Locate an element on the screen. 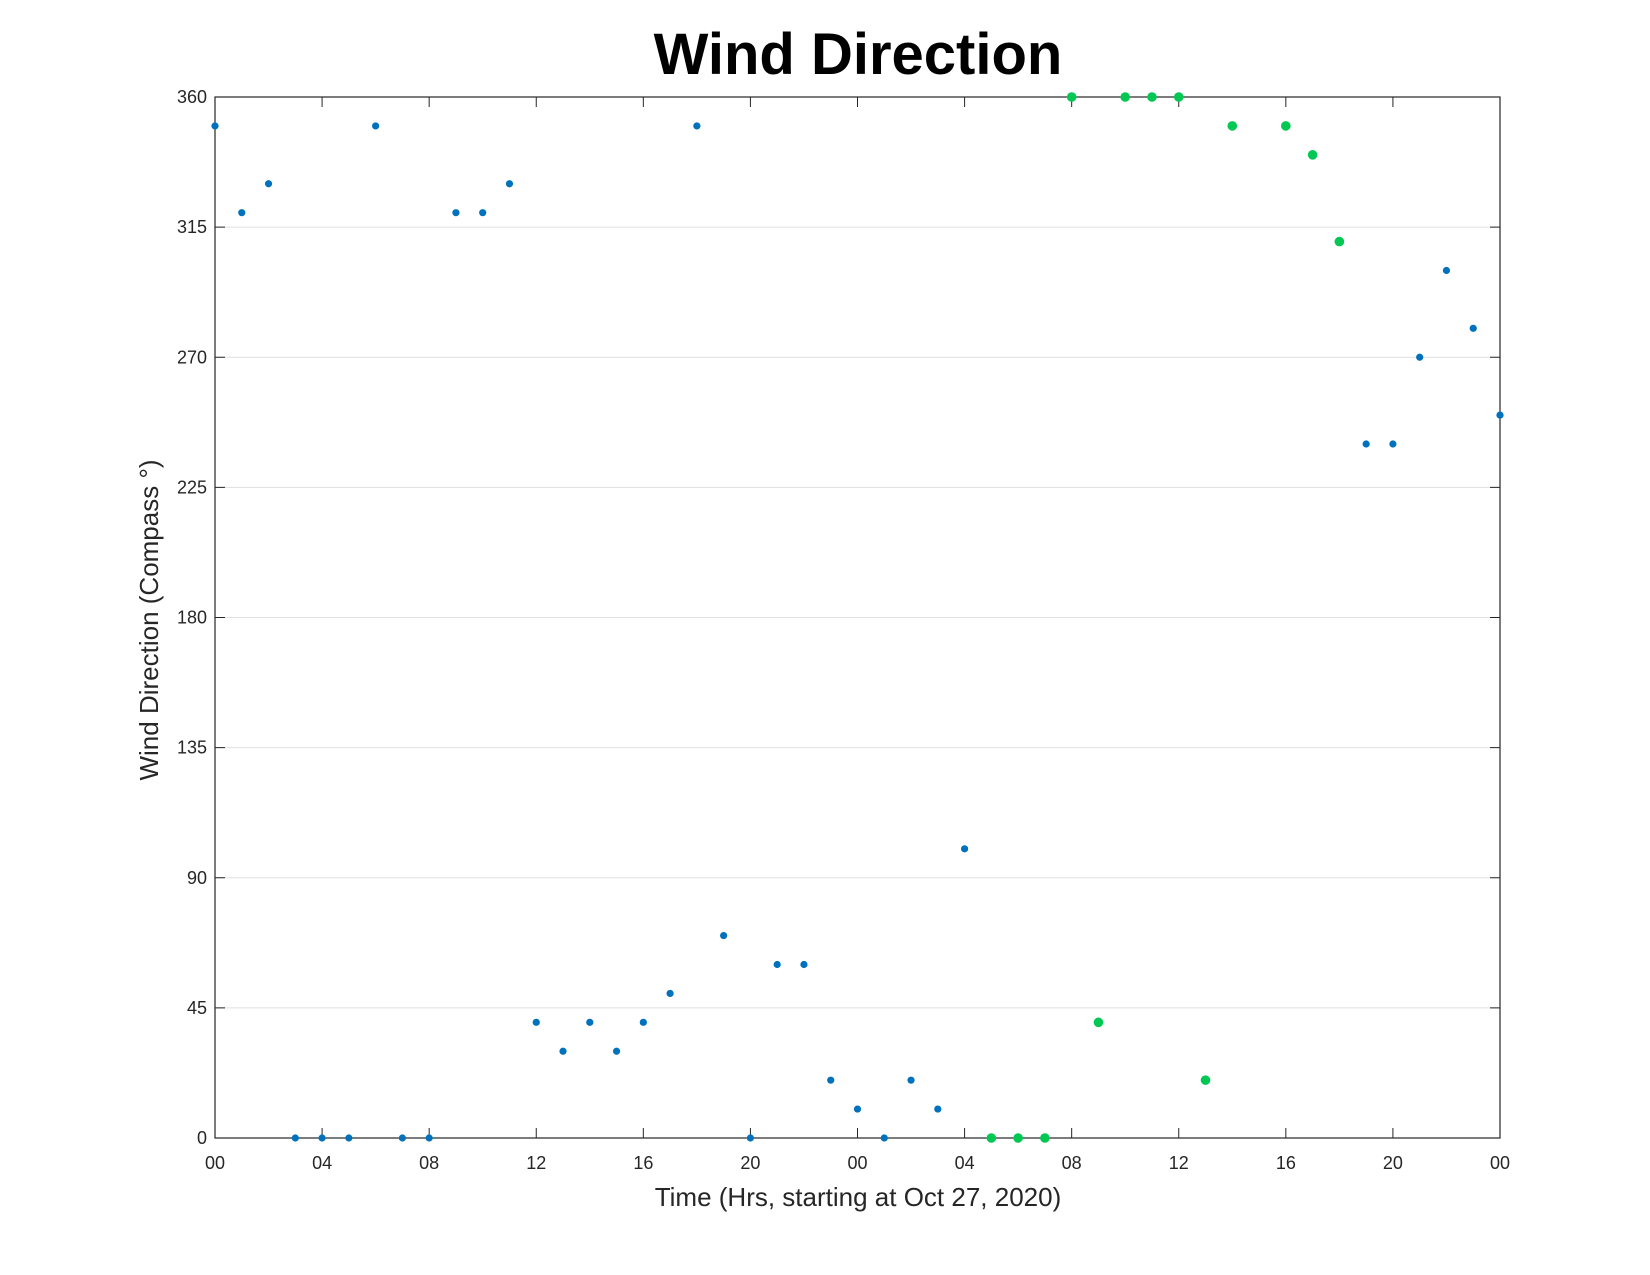 Image resolution: width=1650 pixels, height=1275 pixels. y-tick-label: 270 is located at coordinates (192, 357).